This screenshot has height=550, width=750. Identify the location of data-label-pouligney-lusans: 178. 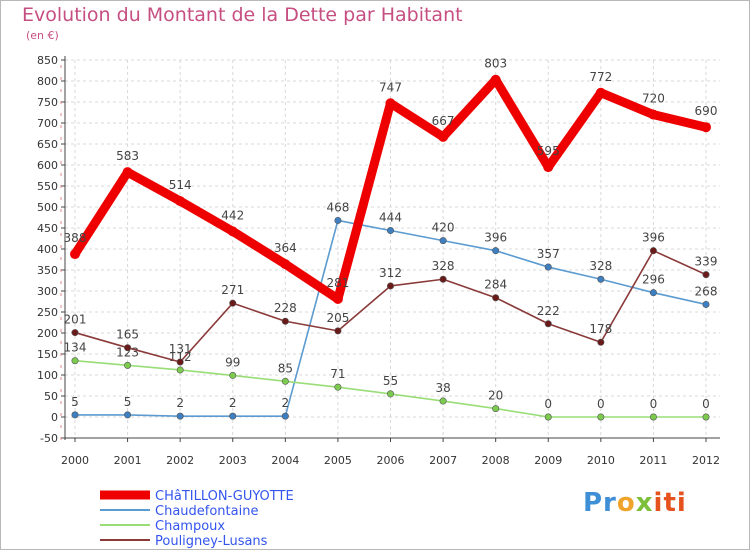
(600, 329).